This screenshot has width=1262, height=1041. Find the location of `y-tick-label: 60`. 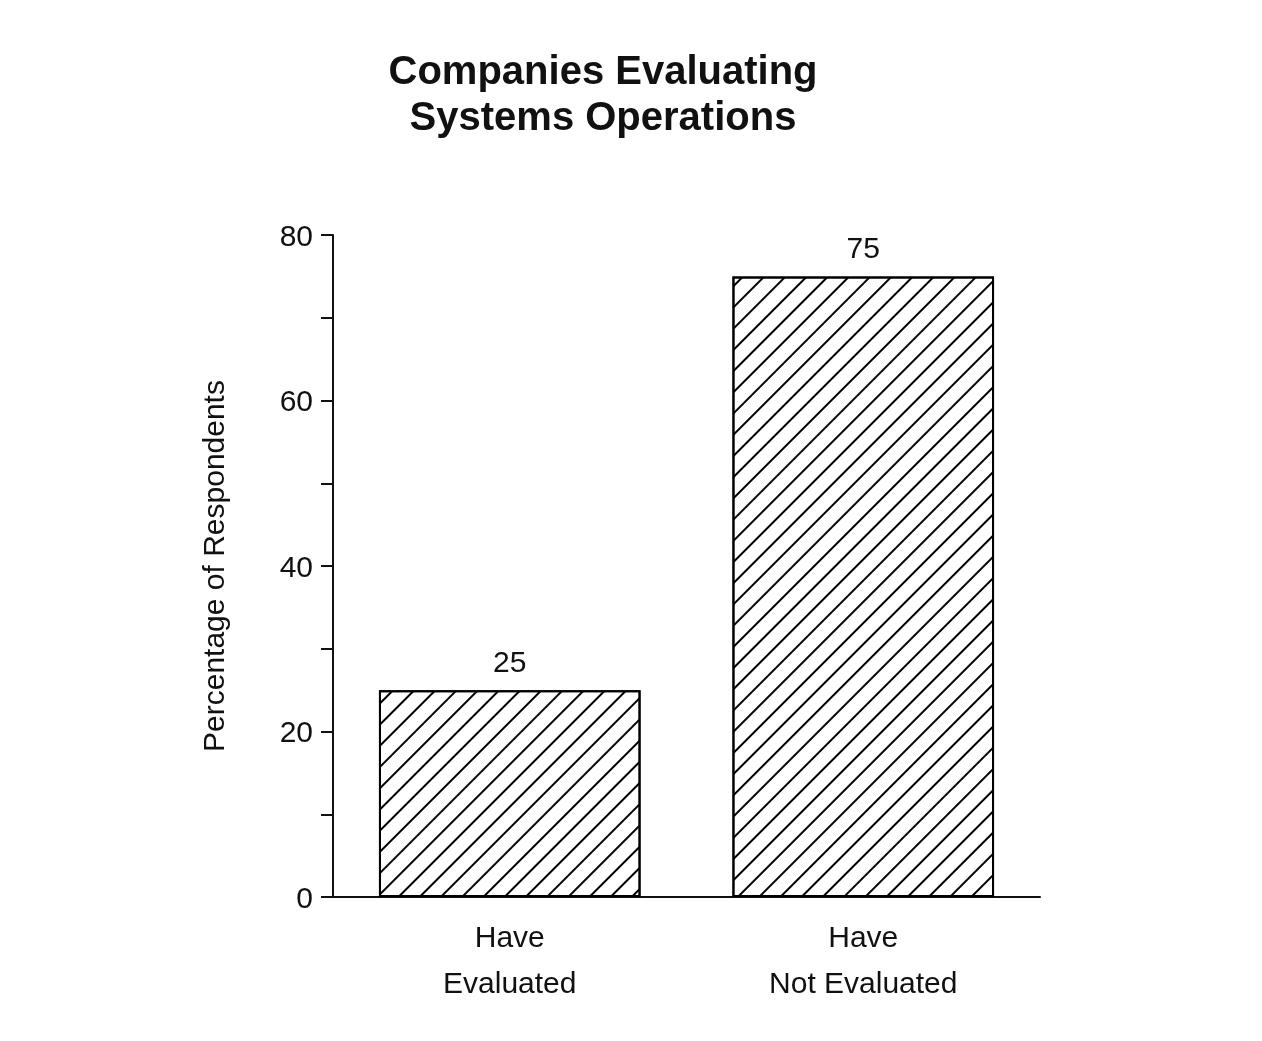

y-tick-label: 60 is located at coordinates (296, 400).